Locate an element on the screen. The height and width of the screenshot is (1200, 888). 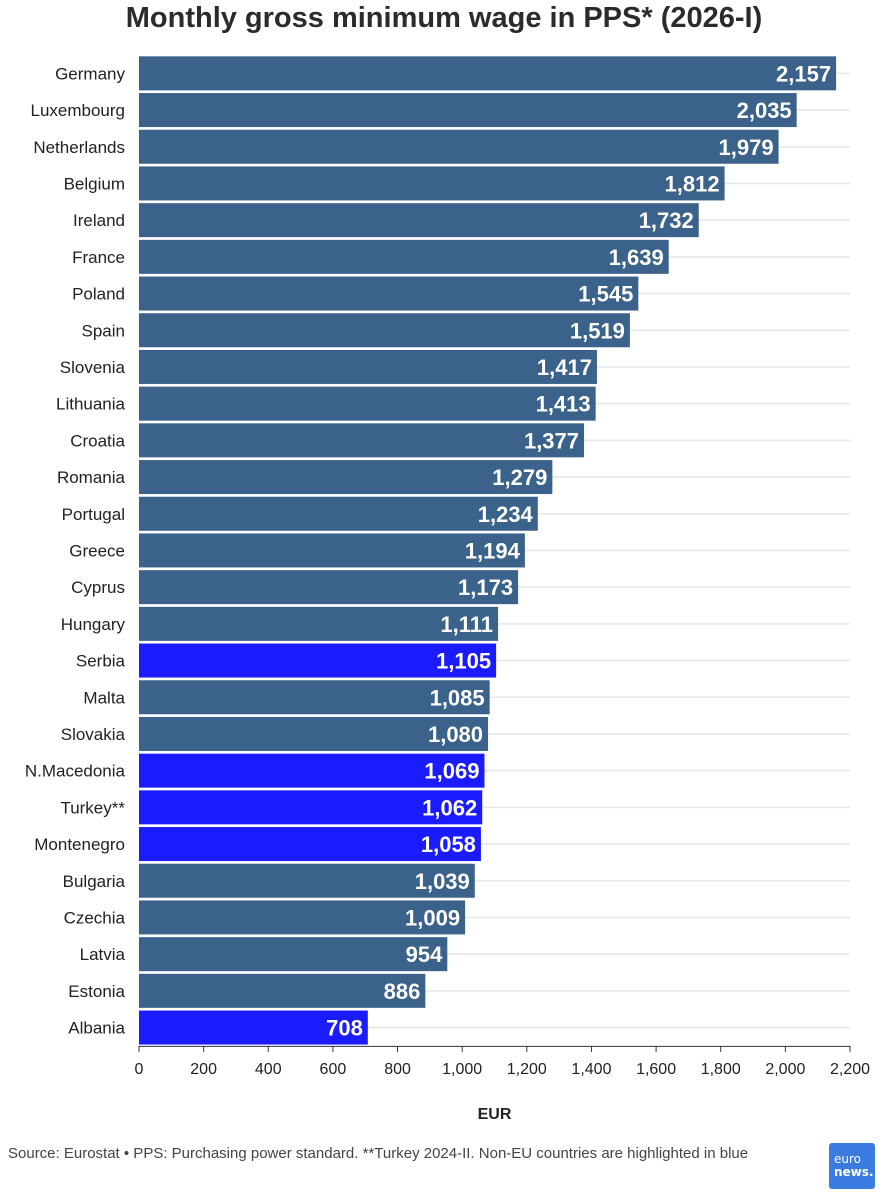
data-label: 1,111 is located at coordinates (466, 624).